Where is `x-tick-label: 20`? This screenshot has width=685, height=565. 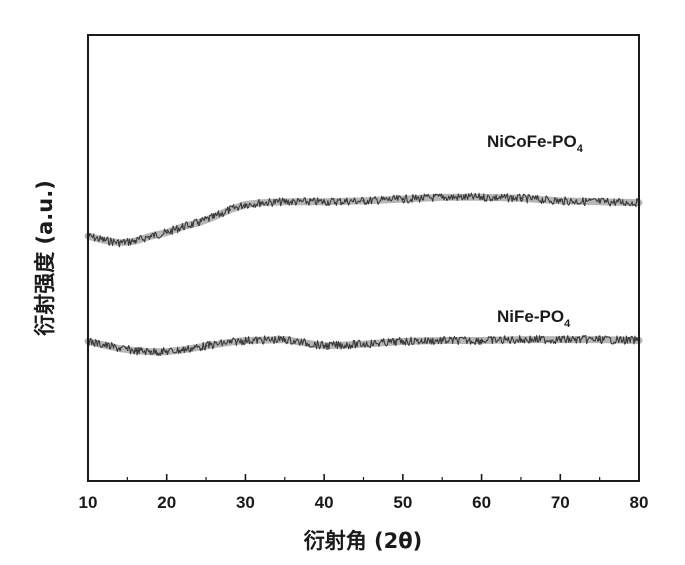
x-tick-label: 20 is located at coordinates (166, 502).